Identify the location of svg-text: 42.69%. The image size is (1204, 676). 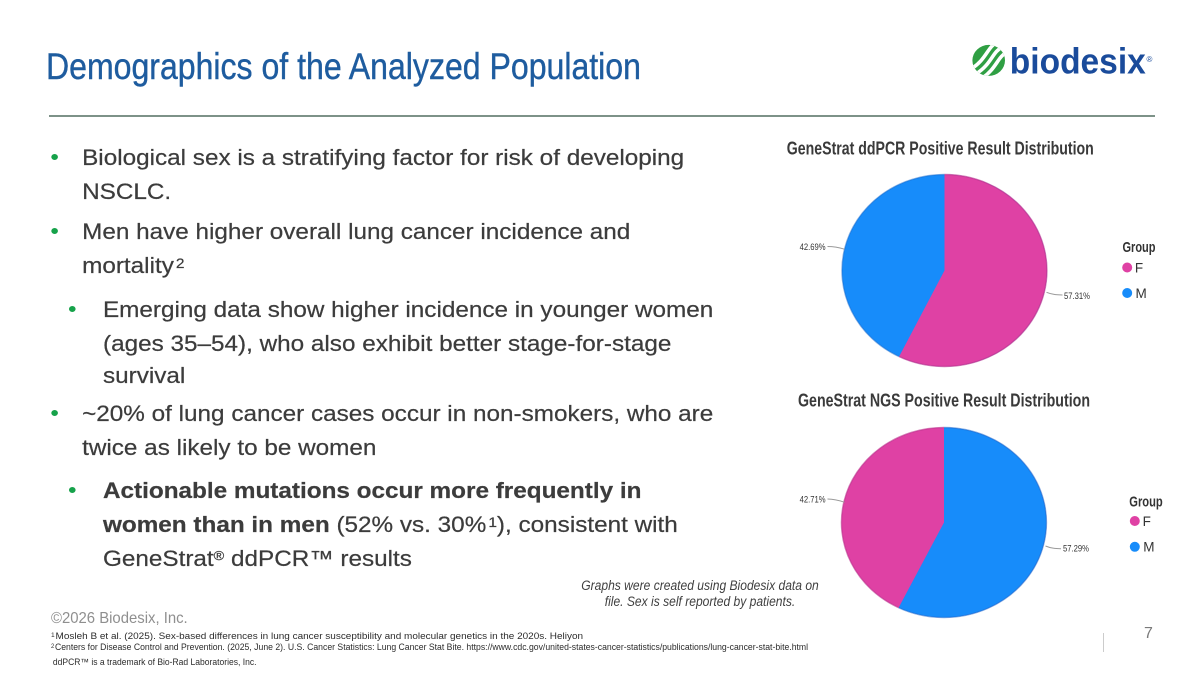
(813, 247).